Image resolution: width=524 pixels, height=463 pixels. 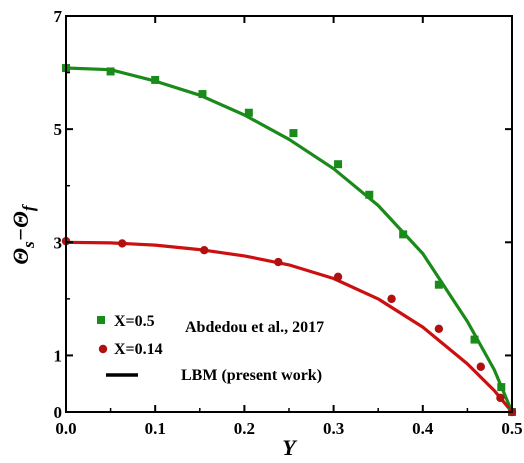 I want to click on x-axis-title: Y, so click(x=290, y=447).